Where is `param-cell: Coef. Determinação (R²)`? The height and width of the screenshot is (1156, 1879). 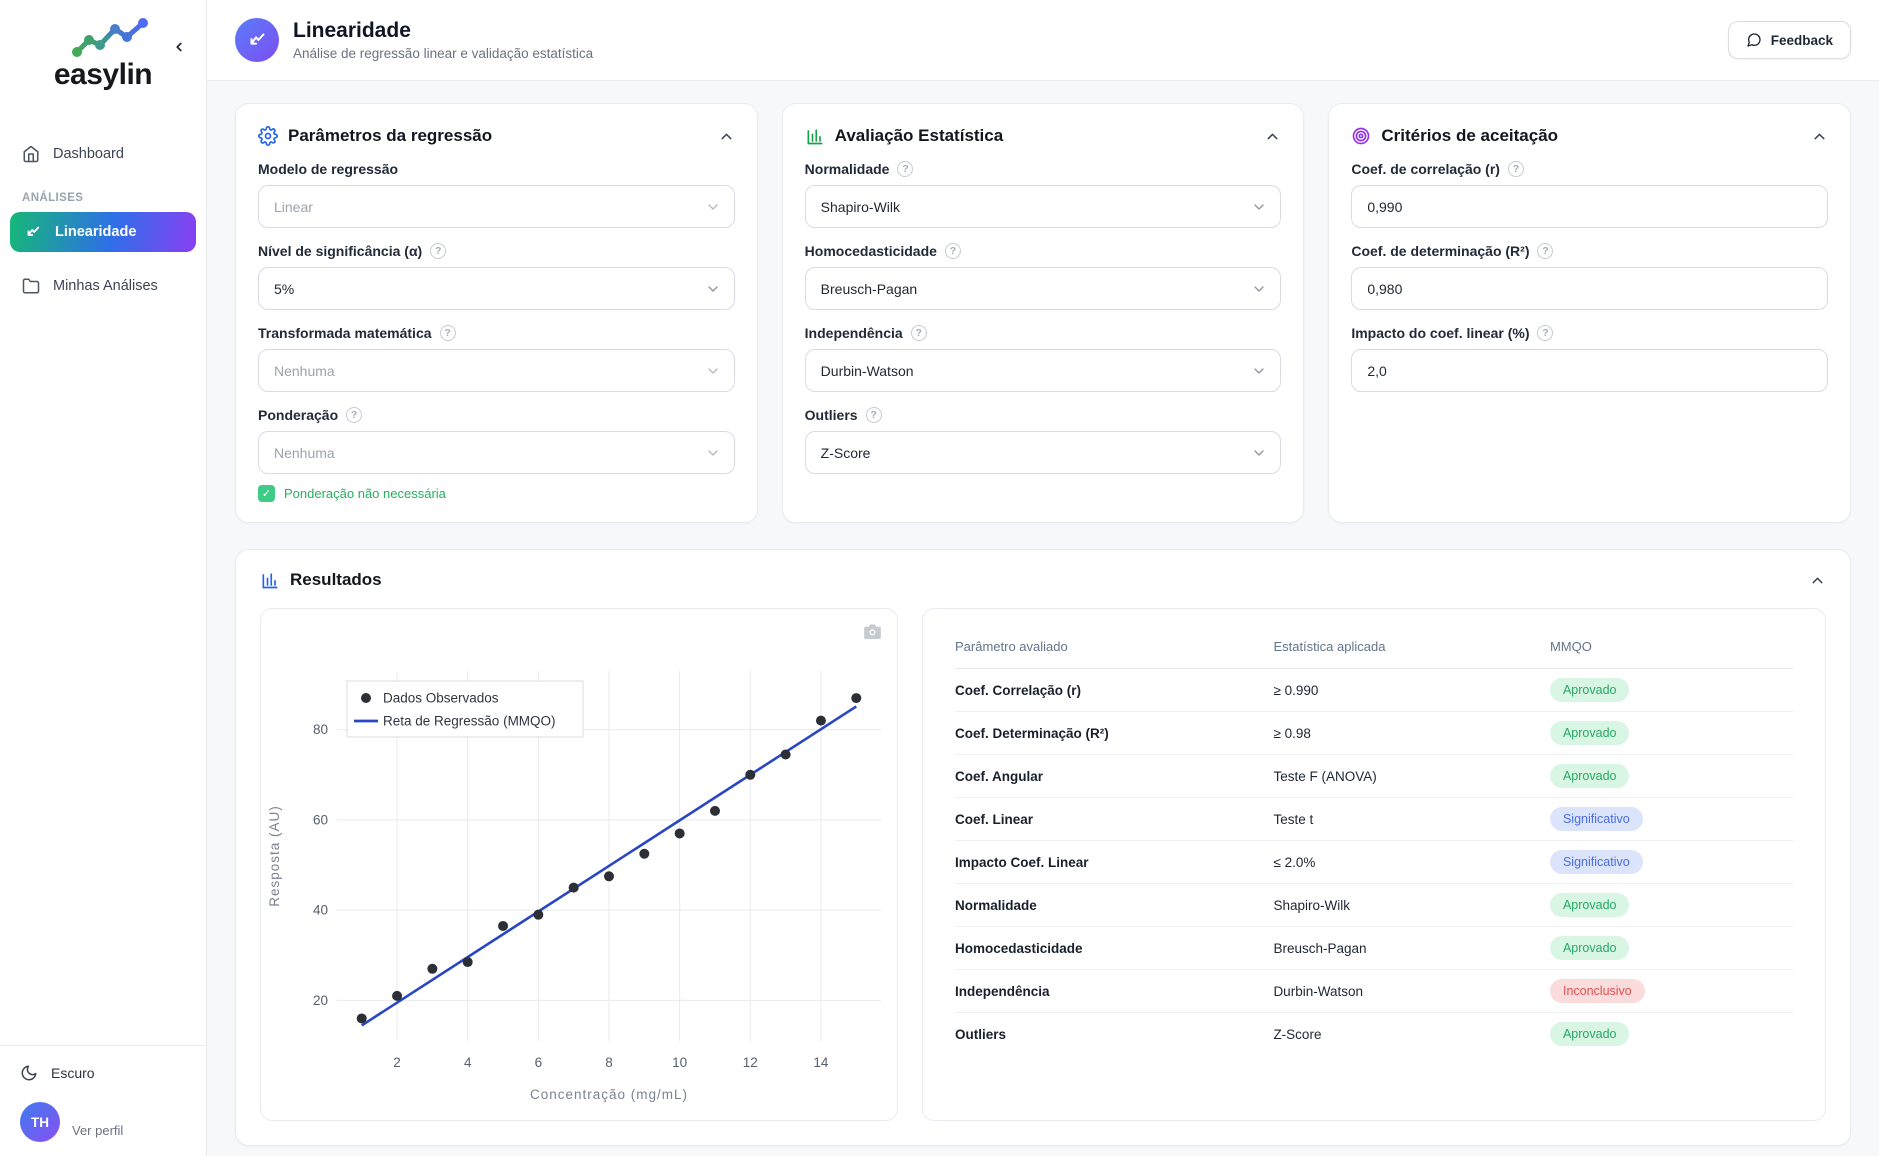 param-cell: Coef. Determinação (R²) is located at coordinates (1114, 733).